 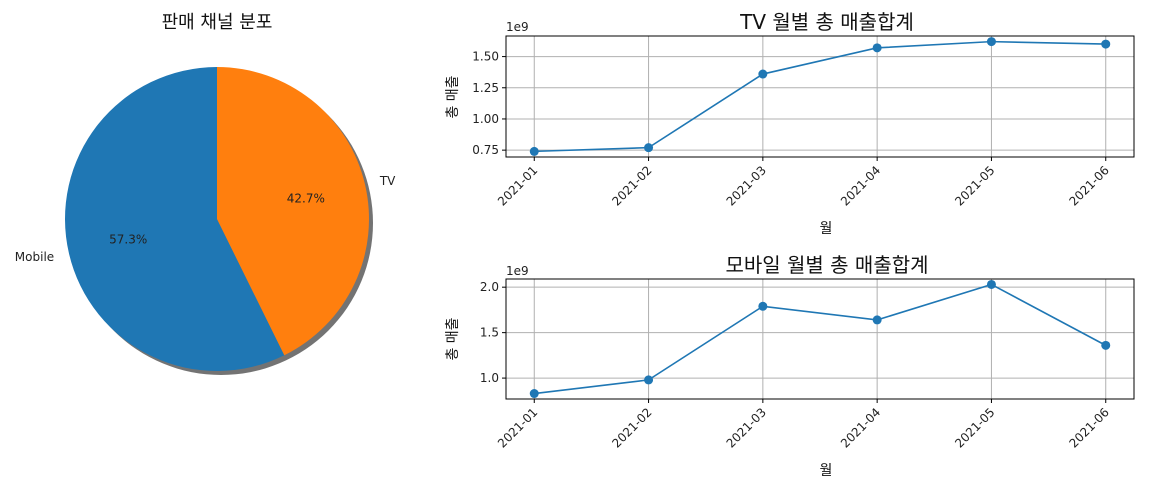 I want to click on tv-x-tick-label: 2021-05, so click(x=974, y=185).